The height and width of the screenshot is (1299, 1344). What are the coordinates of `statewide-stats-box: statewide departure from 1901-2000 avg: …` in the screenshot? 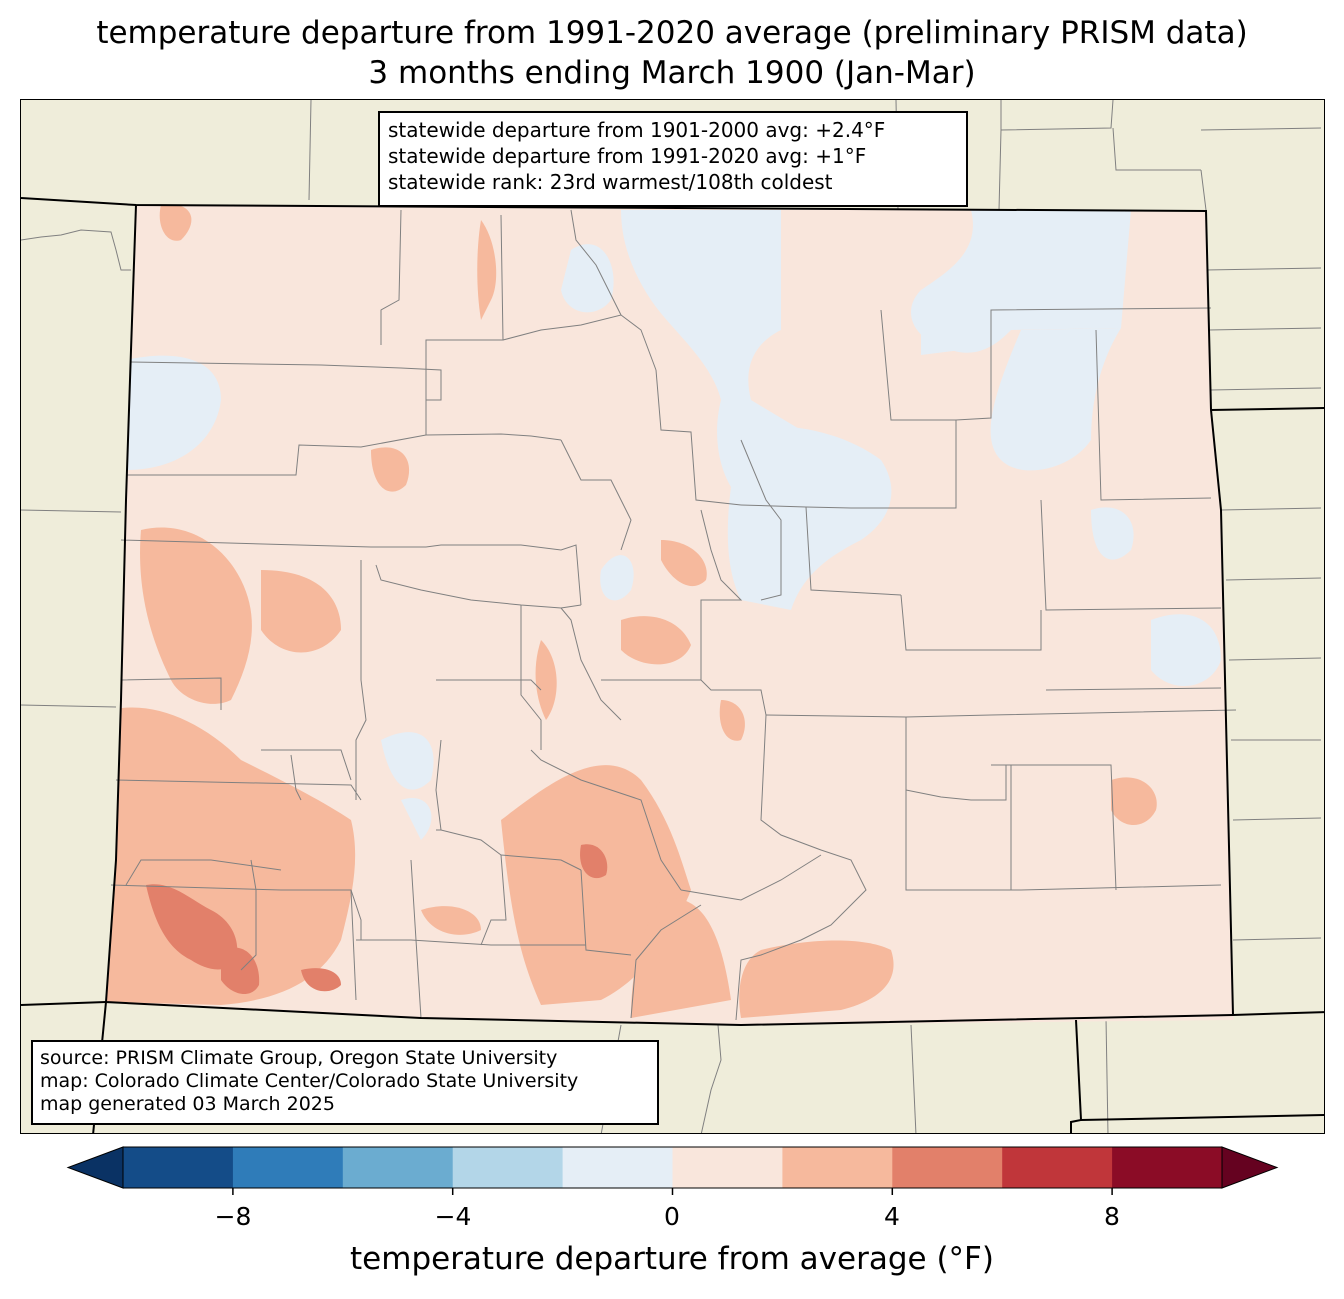 It's located at (673, 159).